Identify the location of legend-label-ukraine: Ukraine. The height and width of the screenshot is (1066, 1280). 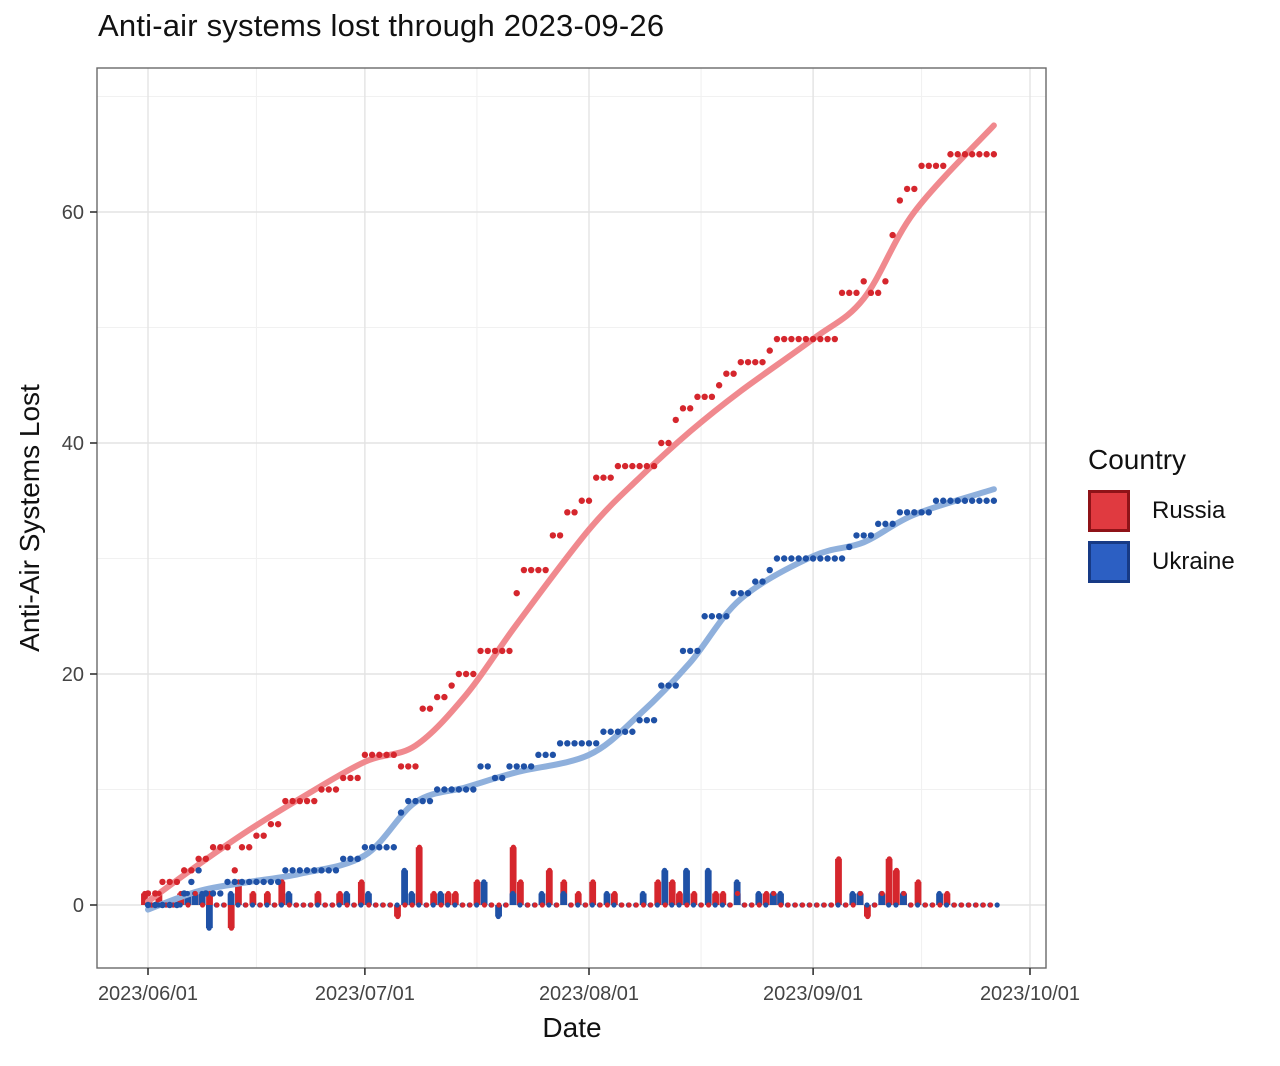
(1193, 561).